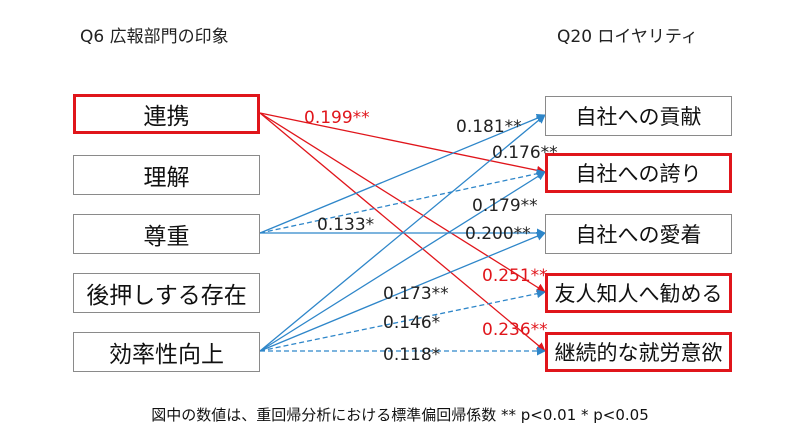  I want to click on outcome-box-3: 友人知人へ勧める, so click(638, 293).